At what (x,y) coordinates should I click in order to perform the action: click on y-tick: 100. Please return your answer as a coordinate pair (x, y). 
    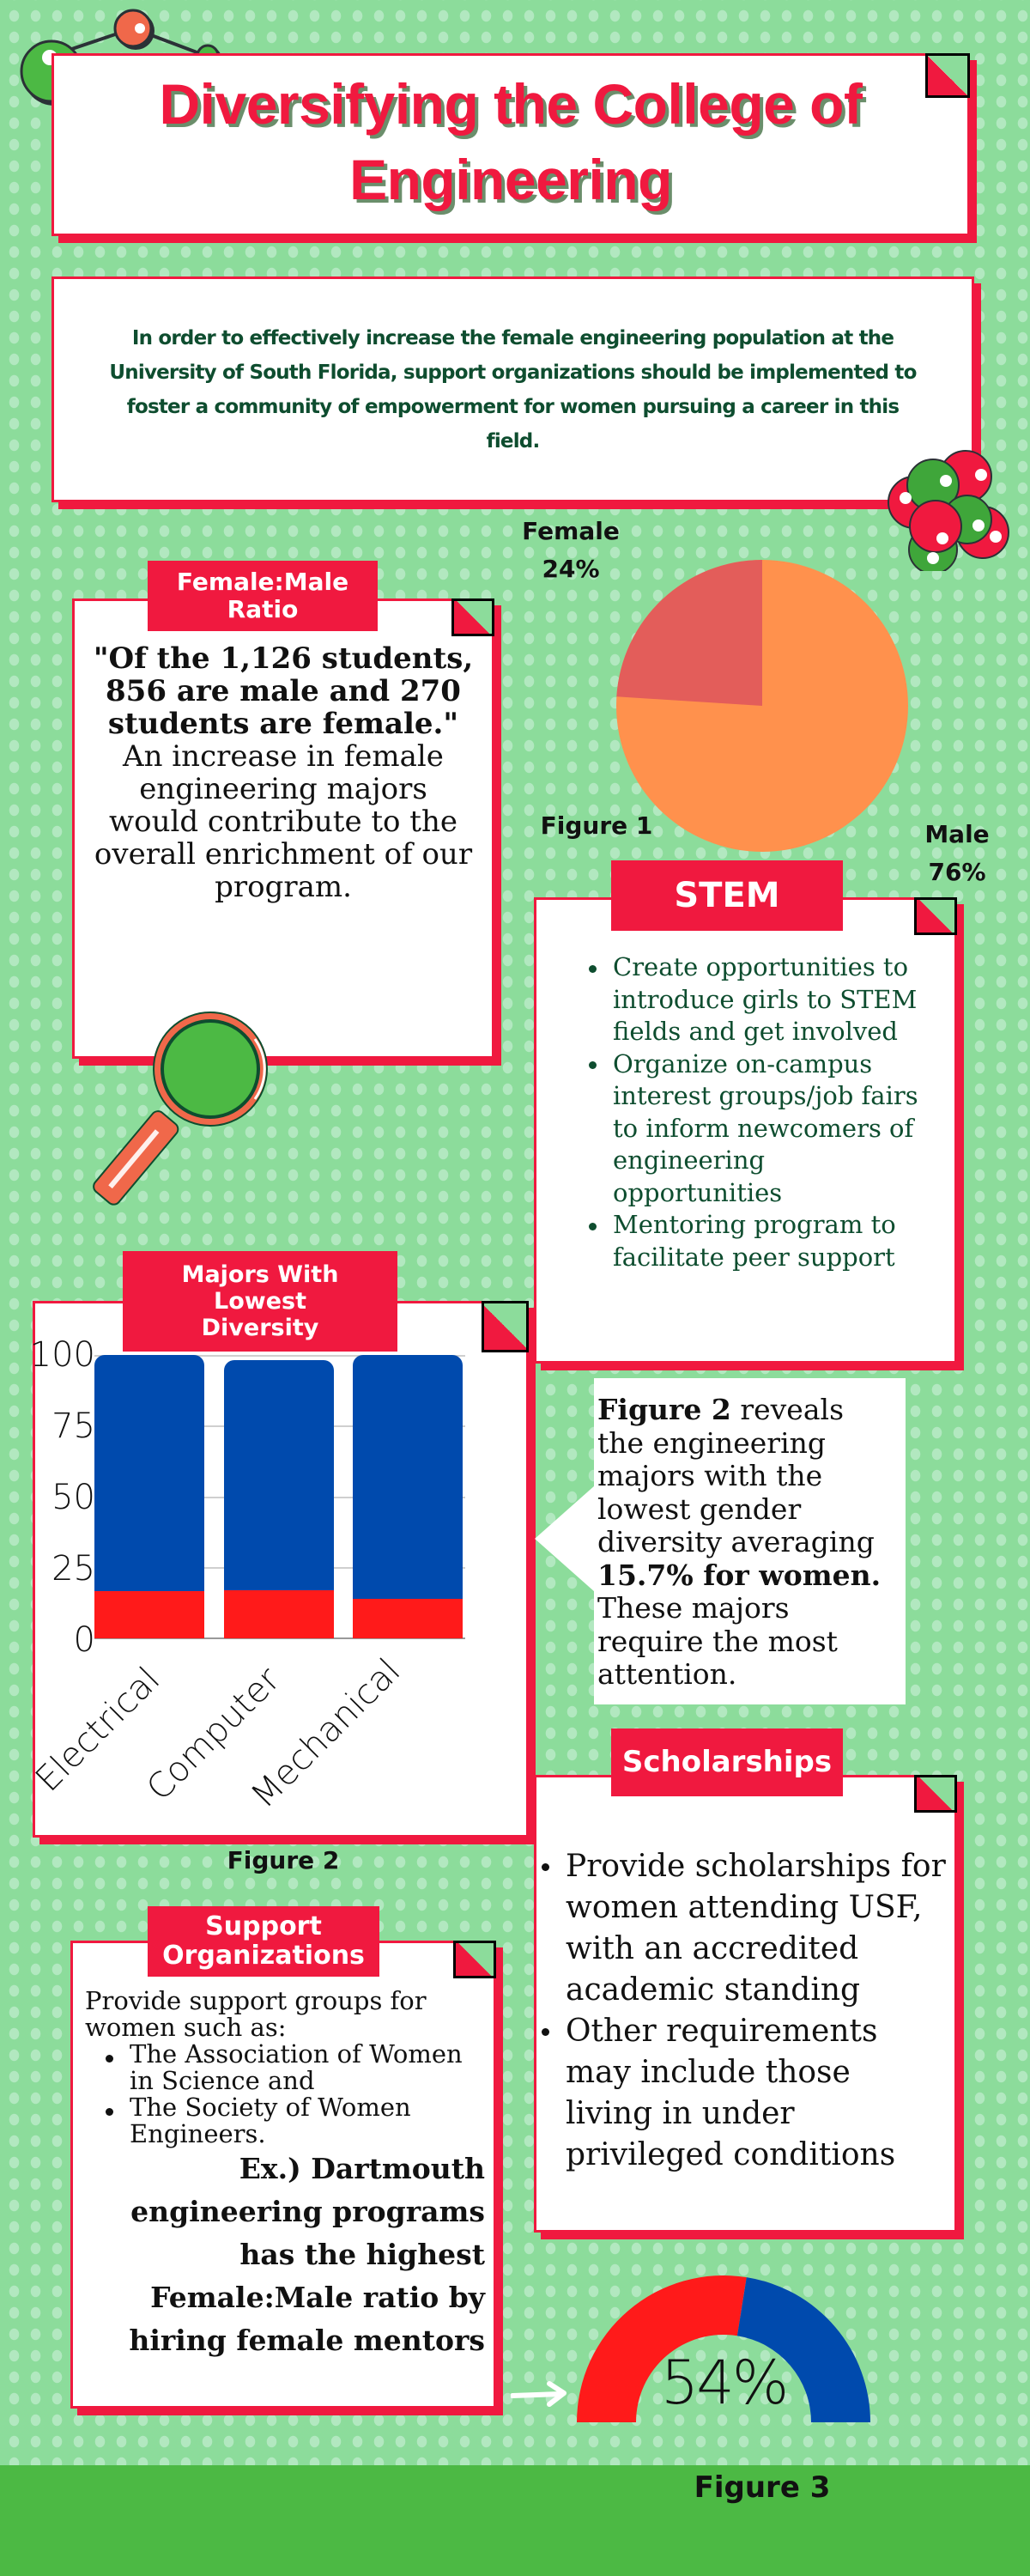
    Looking at the image, I should click on (62, 1355).